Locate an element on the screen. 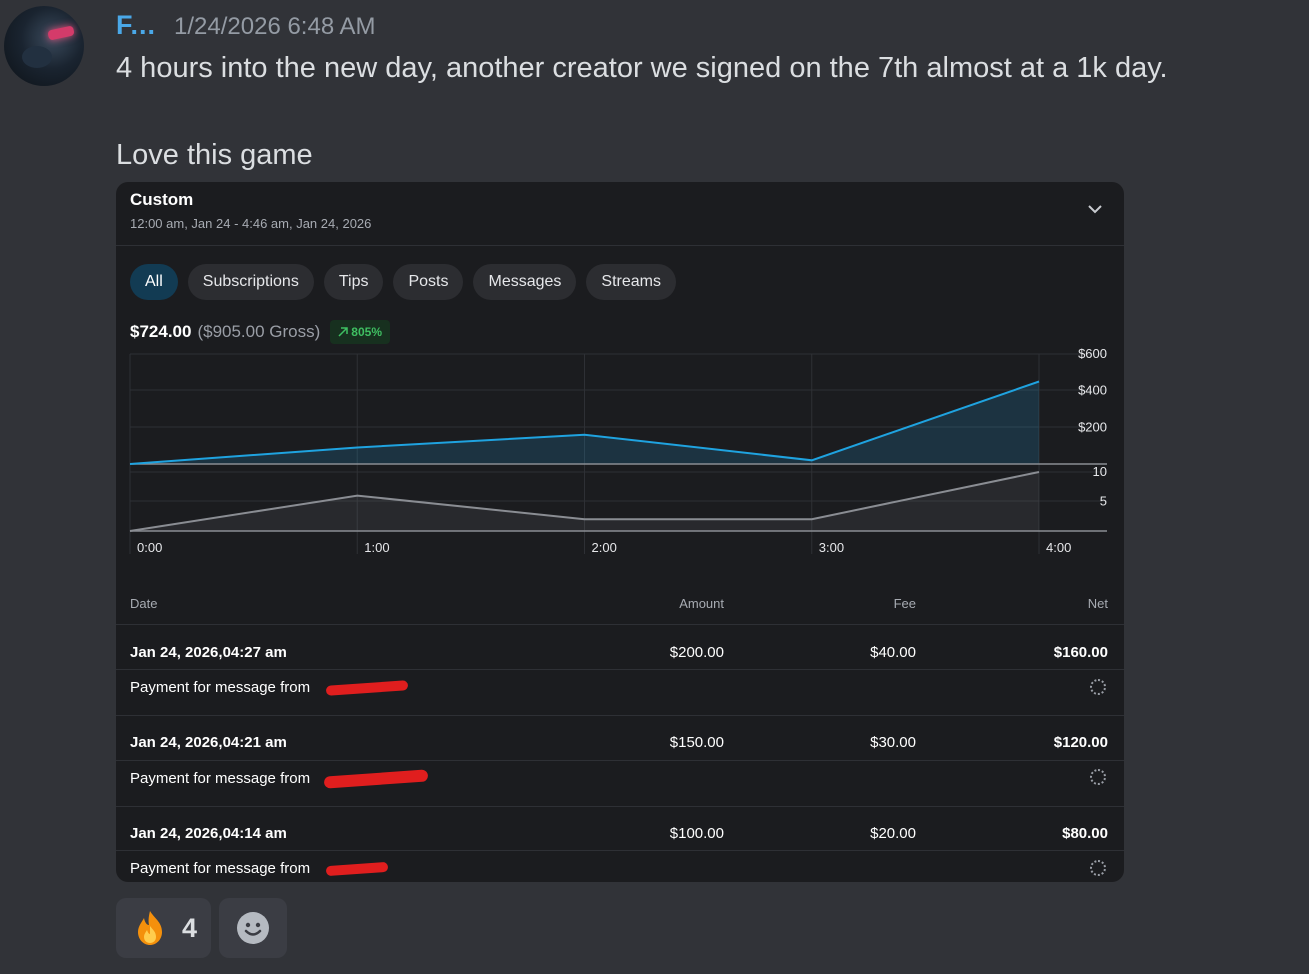 This screenshot has height=974, width=1309. message-header: F... 1/24/2026 6:48 AM is located at coordinates (246, 25).